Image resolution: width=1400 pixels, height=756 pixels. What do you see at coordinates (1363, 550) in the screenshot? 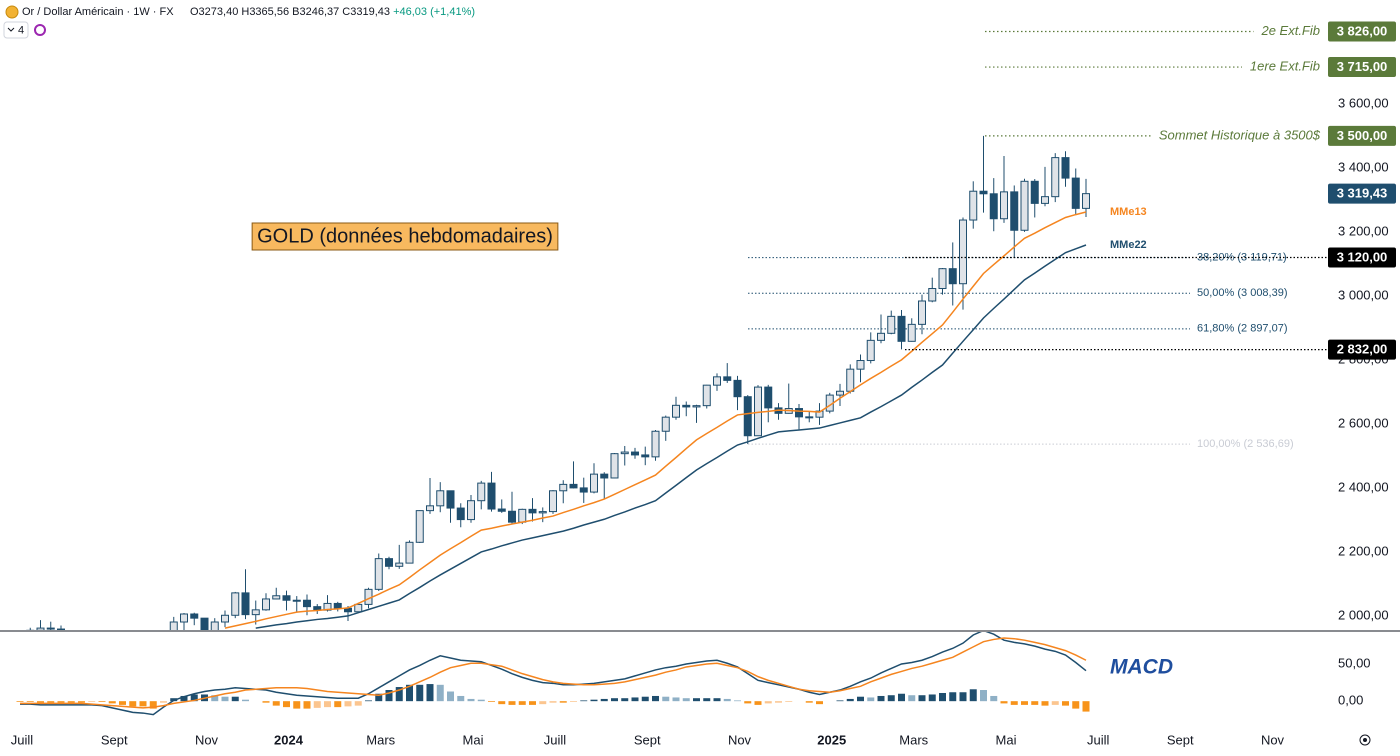
I see `y-tick-label: 2 200,00` at bounding box center [1363, 550].